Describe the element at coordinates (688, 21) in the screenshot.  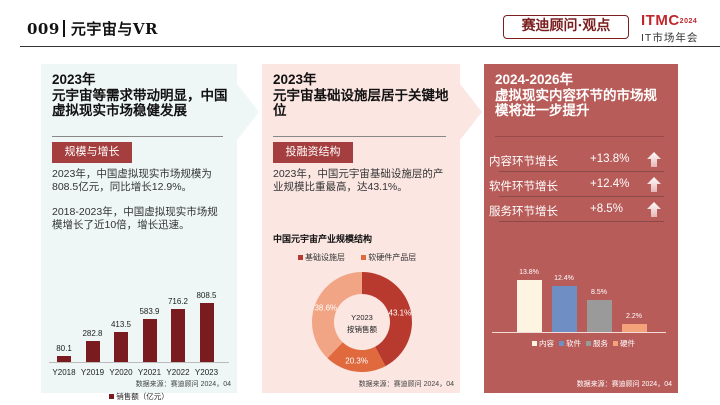
I see `logo-year: 2024` at that location.